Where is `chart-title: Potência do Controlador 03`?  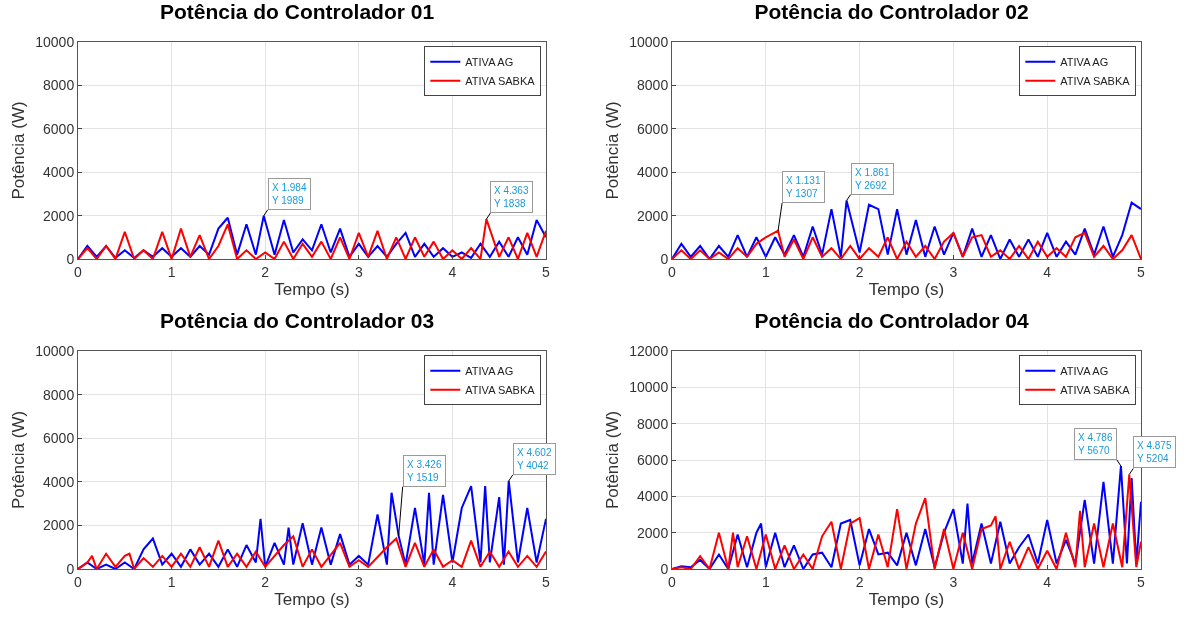
chart-title: Potência do Controlador 03 is located at coordinates (297, 321).